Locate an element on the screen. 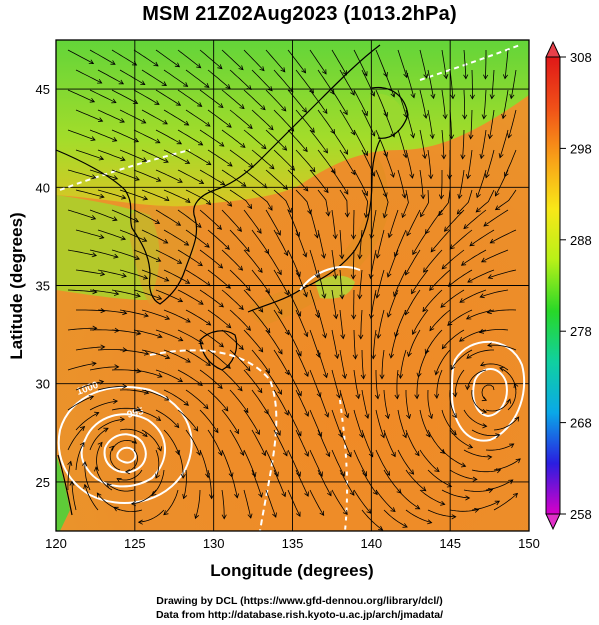 The image size is (599, 625). x-tick-145: 145 is located at coordinates (450, 543).